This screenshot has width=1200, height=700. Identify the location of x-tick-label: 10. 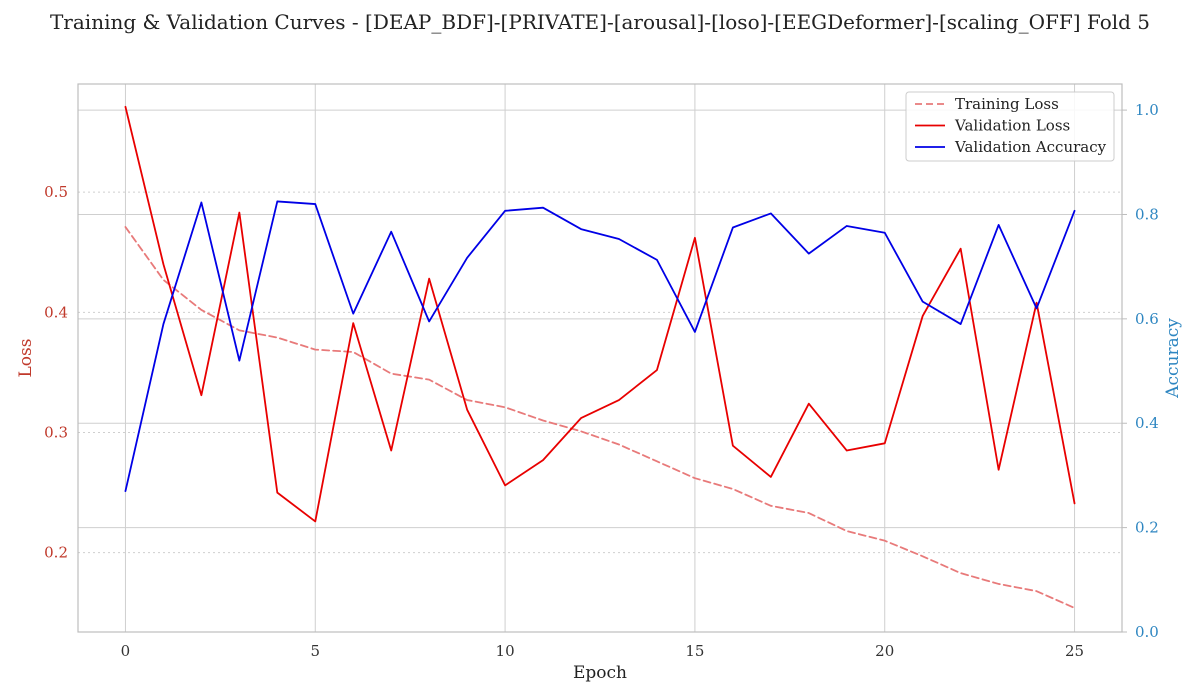
(505, 651).